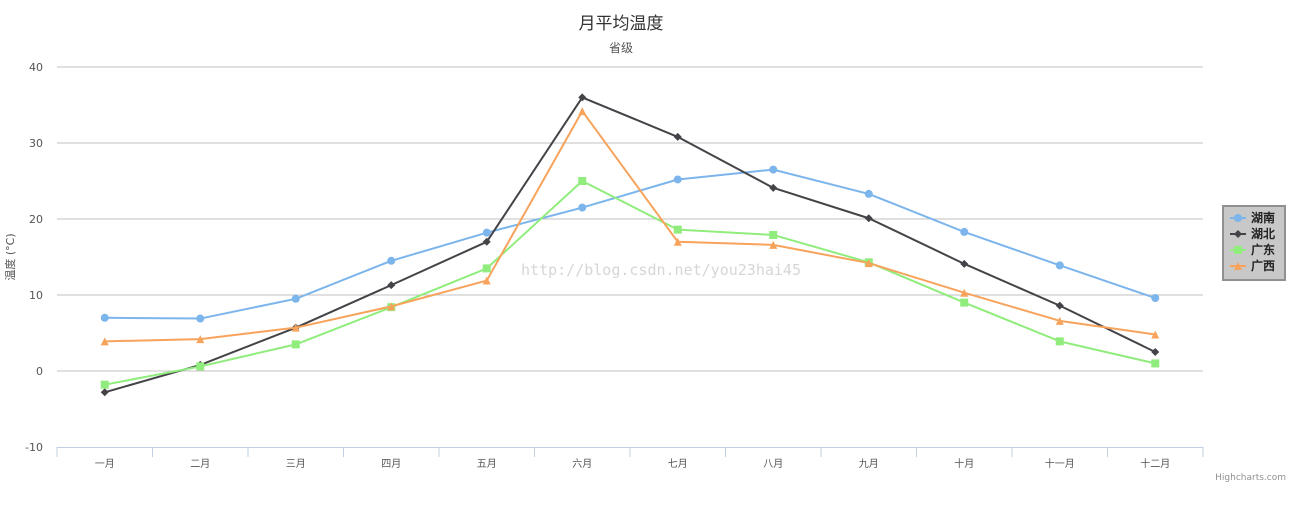  Describe the element at coordinates (1263, 249) in the screenshot. I see `legend-label: 广东` at that location.